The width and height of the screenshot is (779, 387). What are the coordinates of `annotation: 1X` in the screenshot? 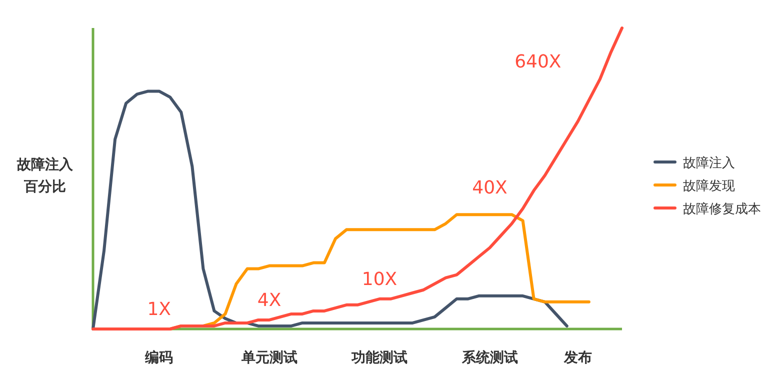 It's located at (159, 309).